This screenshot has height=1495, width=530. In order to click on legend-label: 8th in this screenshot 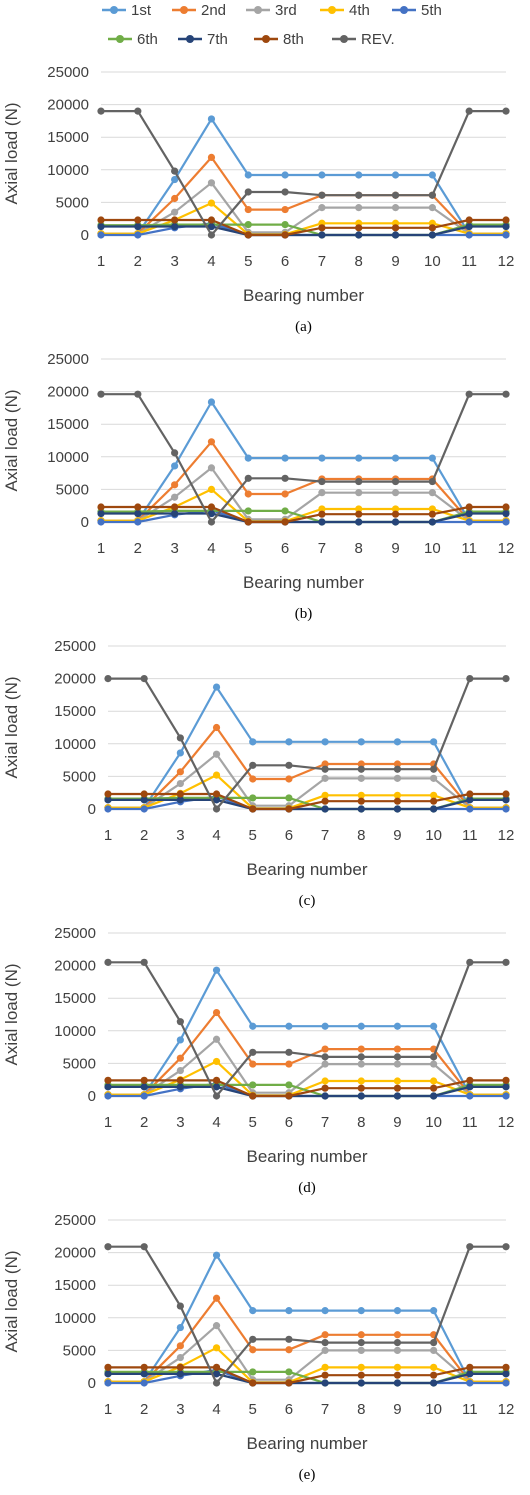, I will do `click(293, 39)`.